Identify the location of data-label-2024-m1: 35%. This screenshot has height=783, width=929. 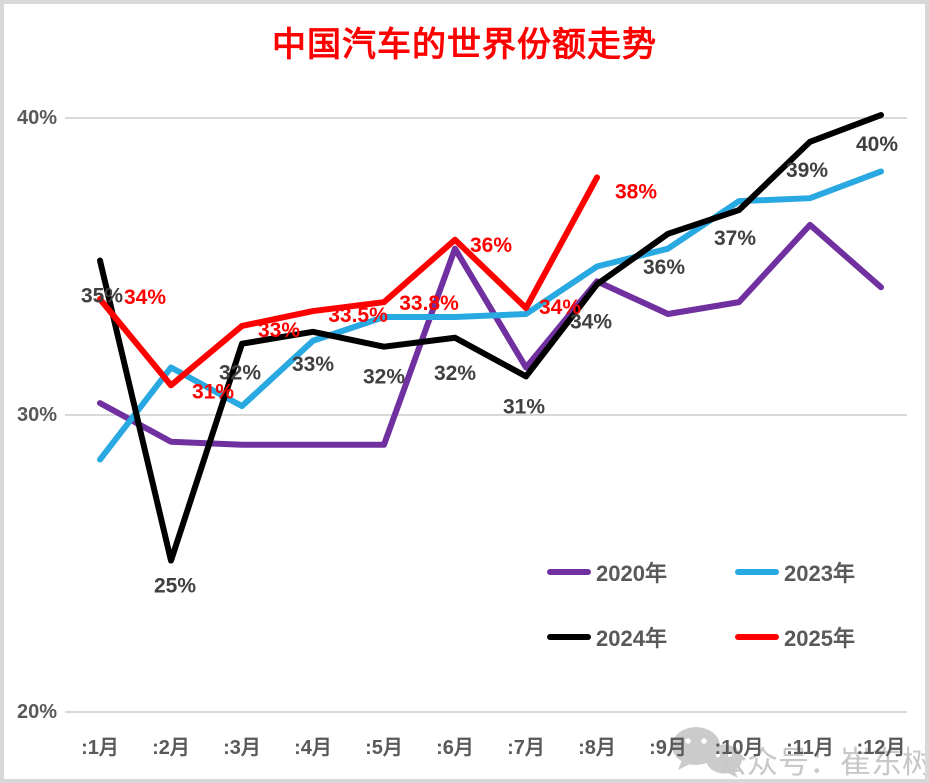
(102, 296).